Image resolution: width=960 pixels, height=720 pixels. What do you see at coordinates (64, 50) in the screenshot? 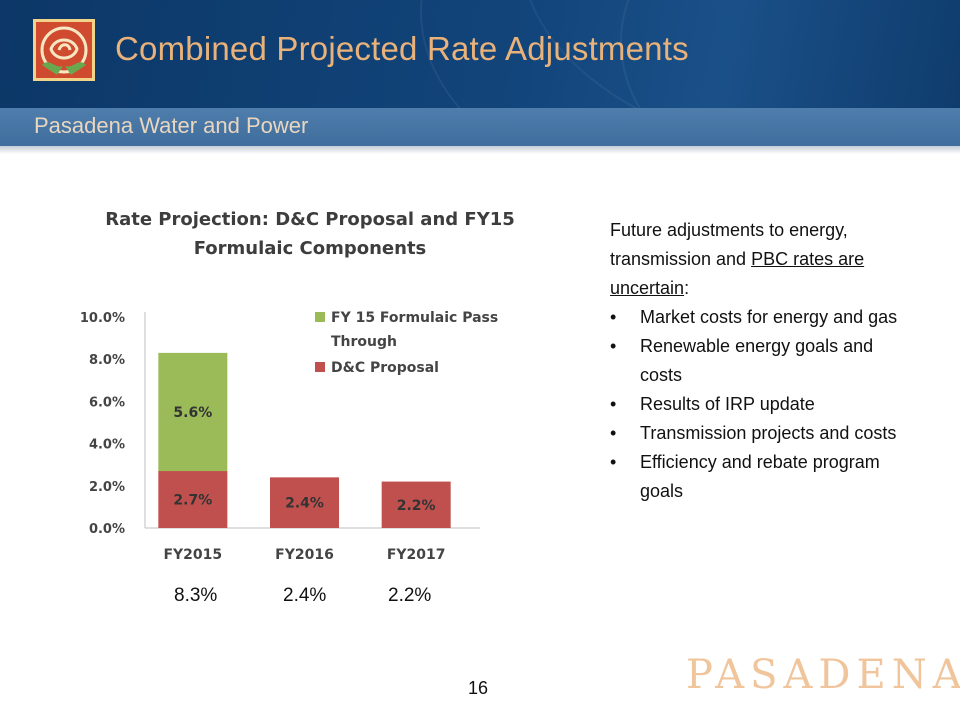
I see `rose-logo-icon` at bounding box center [64, 50].